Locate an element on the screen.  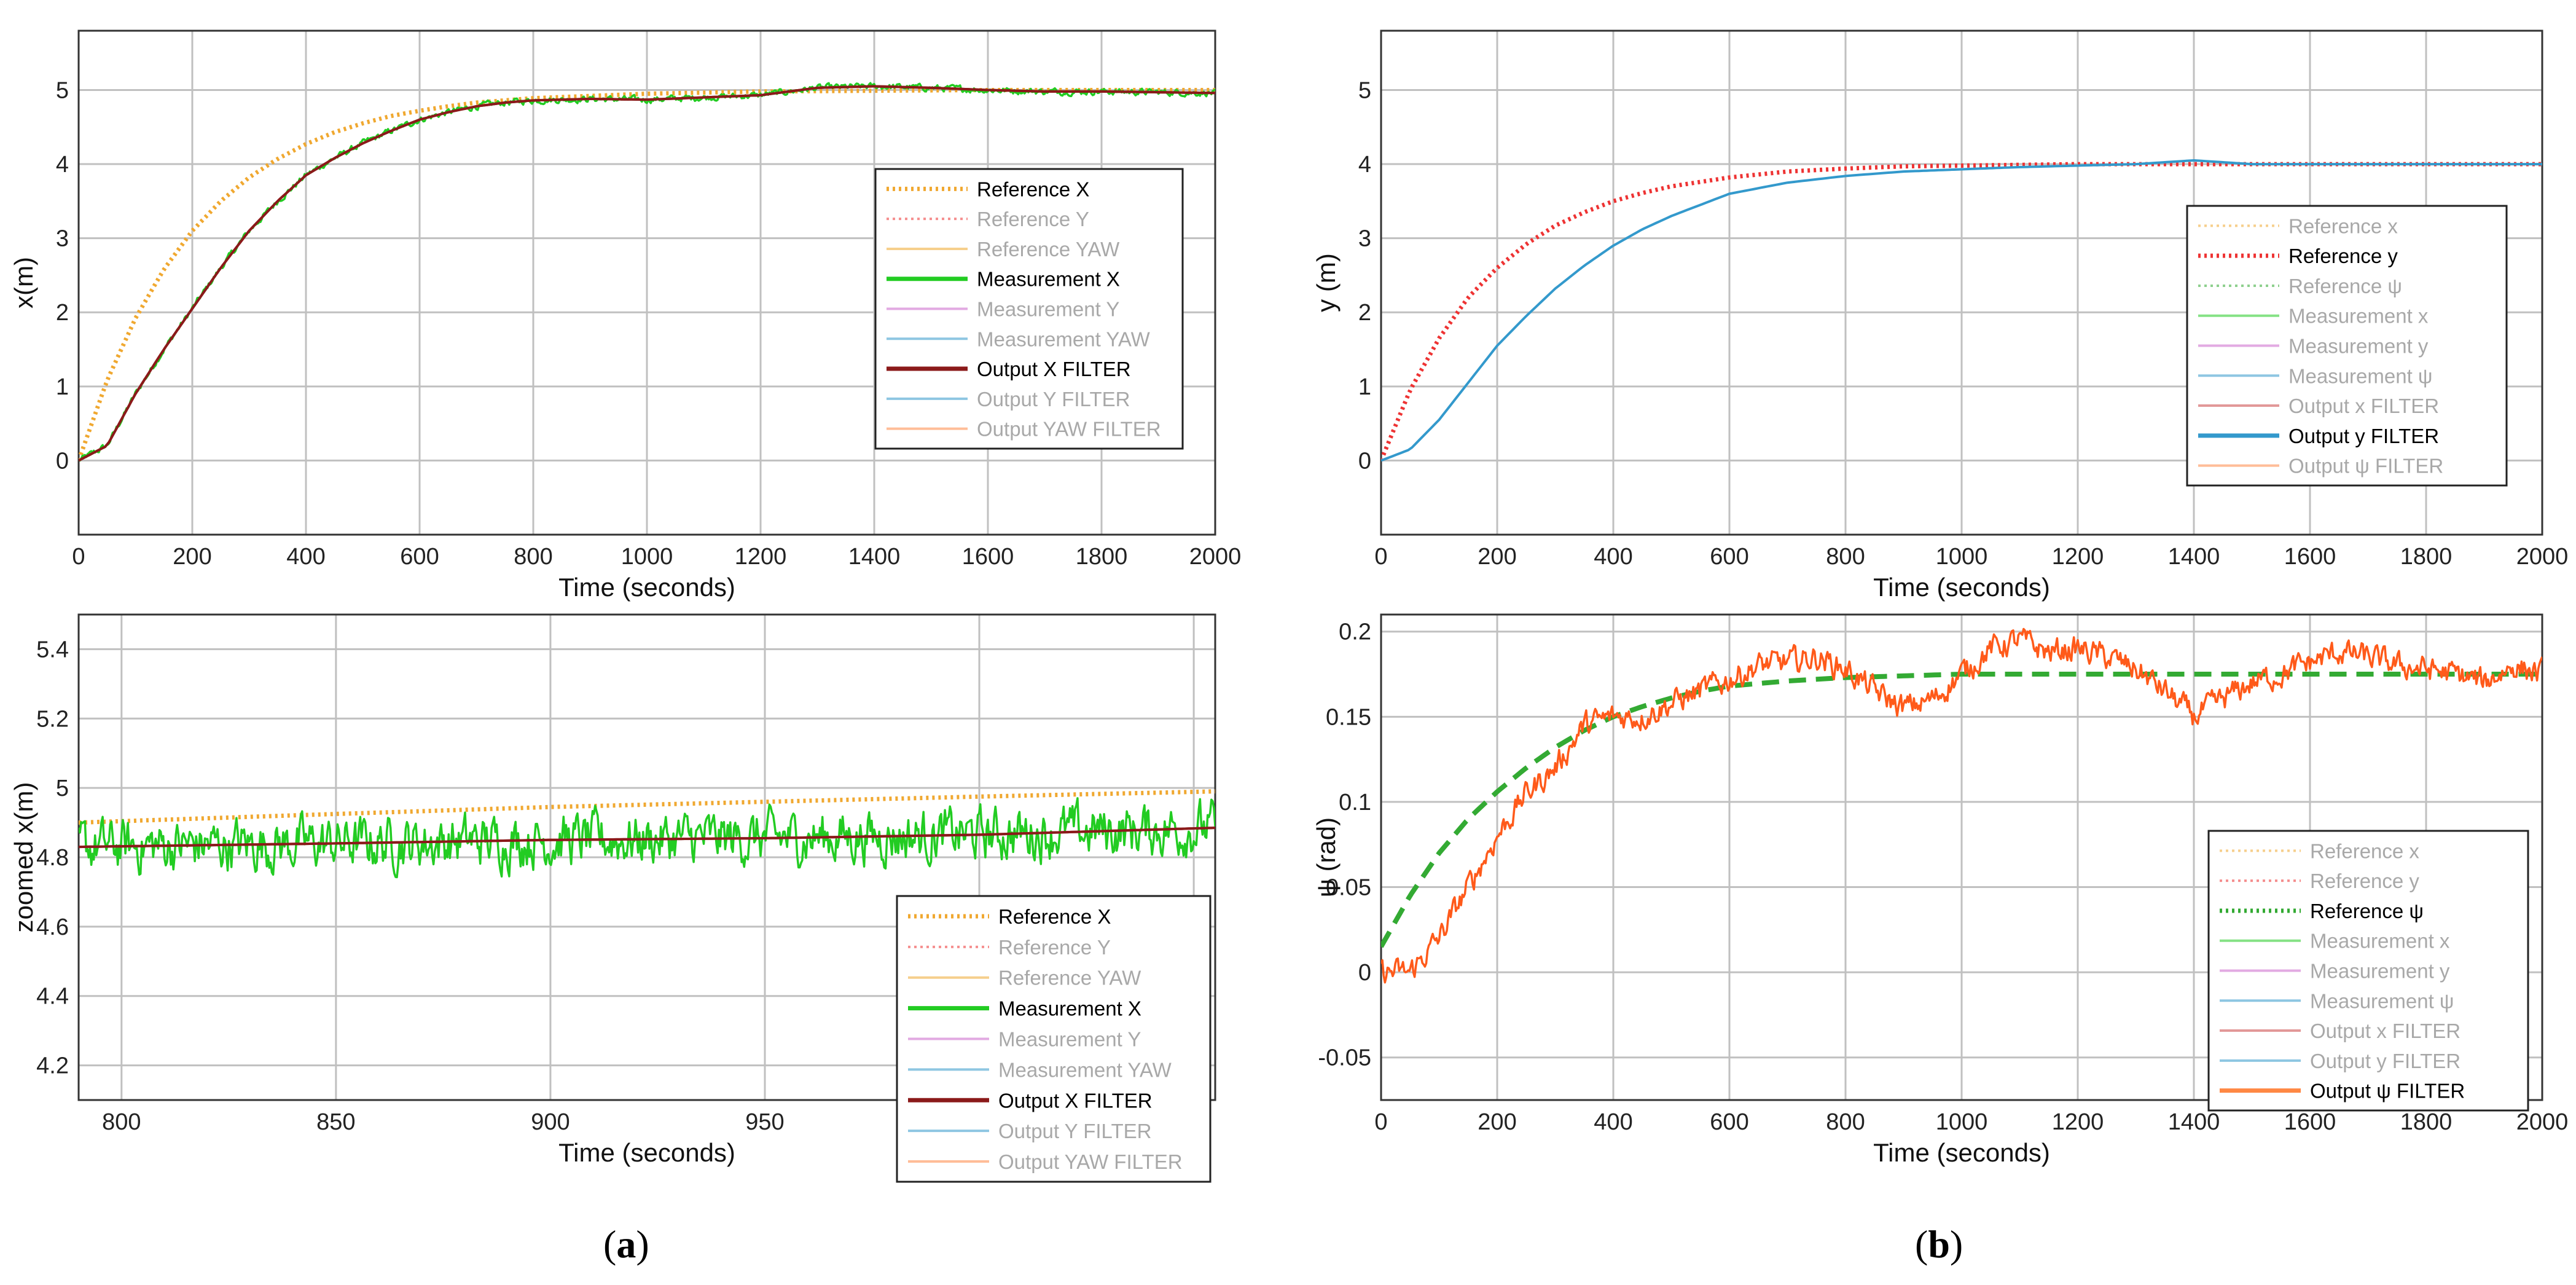
x-tick-label: 1600 is located at coordinates (988, 557).